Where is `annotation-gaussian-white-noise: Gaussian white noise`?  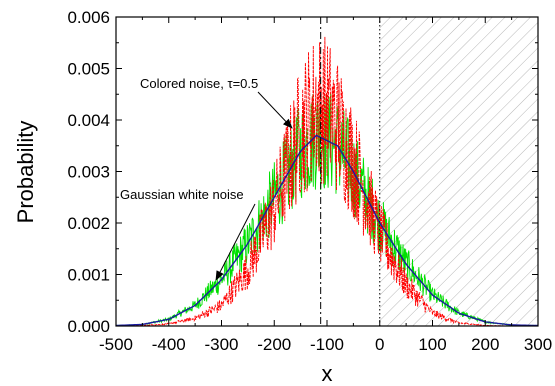 annotation-gaussian-white-noise: Gaussian white noise is located at coordinates (182, 194).